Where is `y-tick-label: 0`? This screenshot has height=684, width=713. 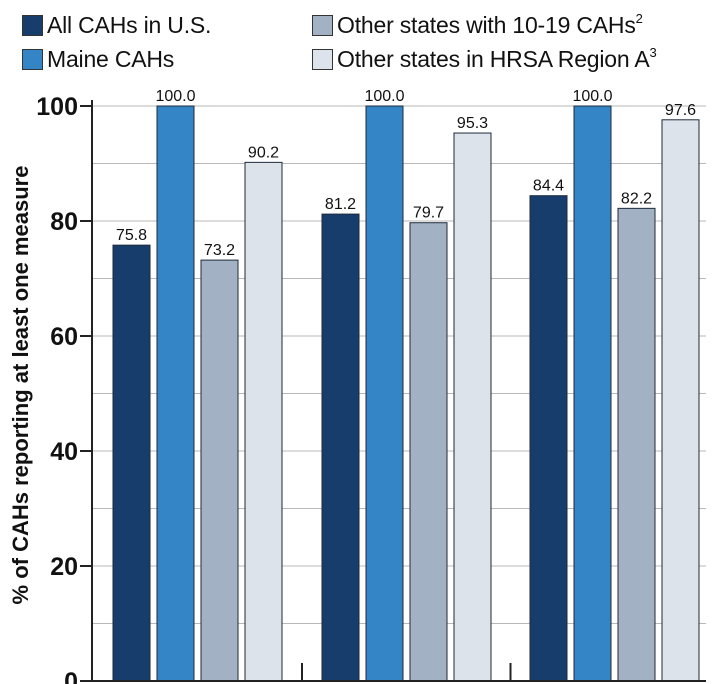
y-tick-label: 0 is located at coordinates (71, 676).